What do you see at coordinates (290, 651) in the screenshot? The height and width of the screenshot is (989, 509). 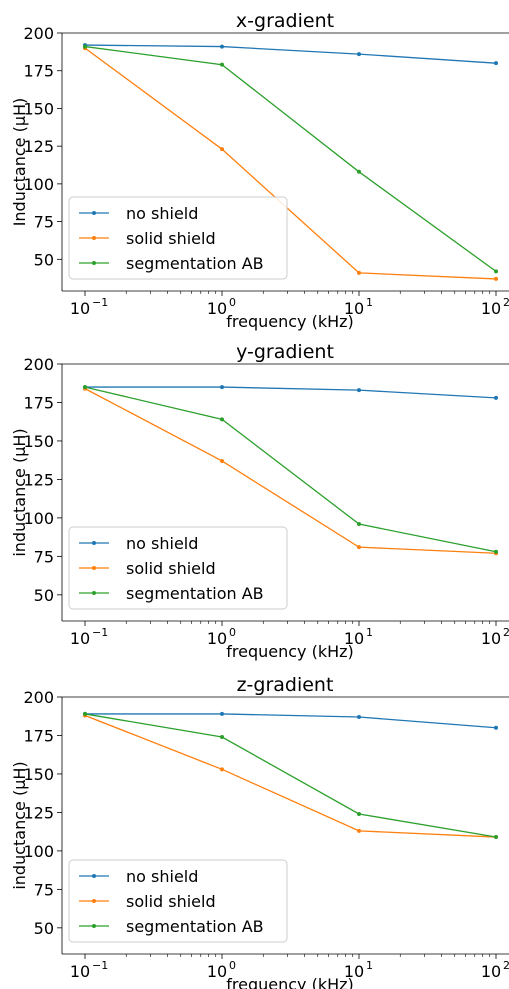 I see `x-axis-label: frequency (kHz)` at bounding box center [290, 651].